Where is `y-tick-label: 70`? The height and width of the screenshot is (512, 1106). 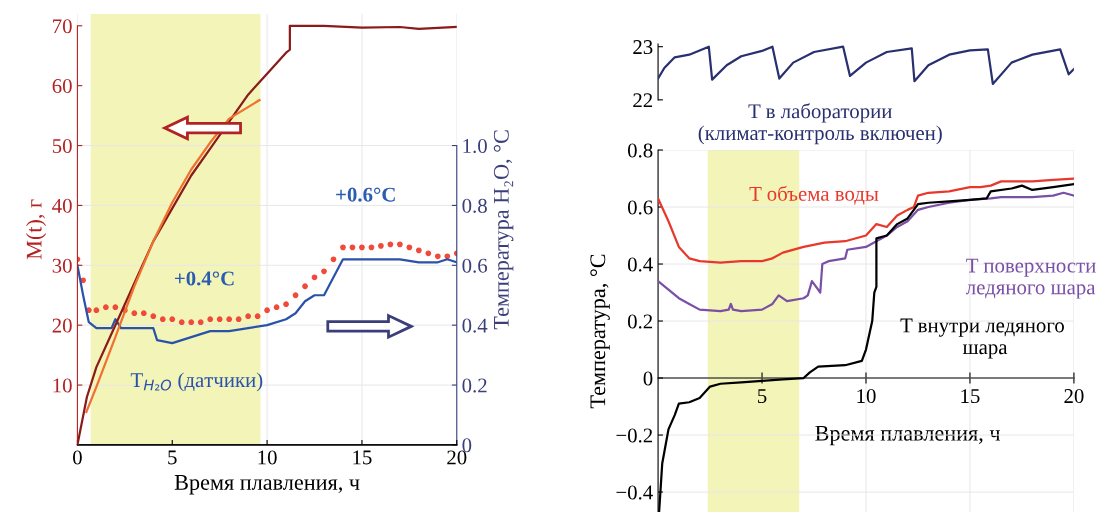 y-tick-label: 70 is located at coordinates (62, 26).